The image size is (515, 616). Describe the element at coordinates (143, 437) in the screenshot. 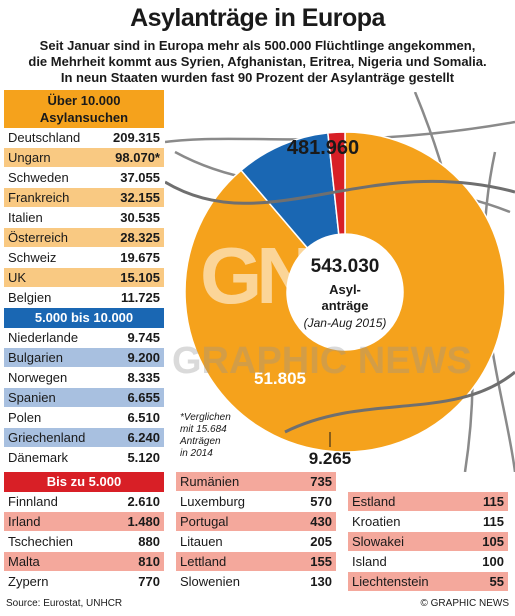

I see `application-count: 6.240` at that location.